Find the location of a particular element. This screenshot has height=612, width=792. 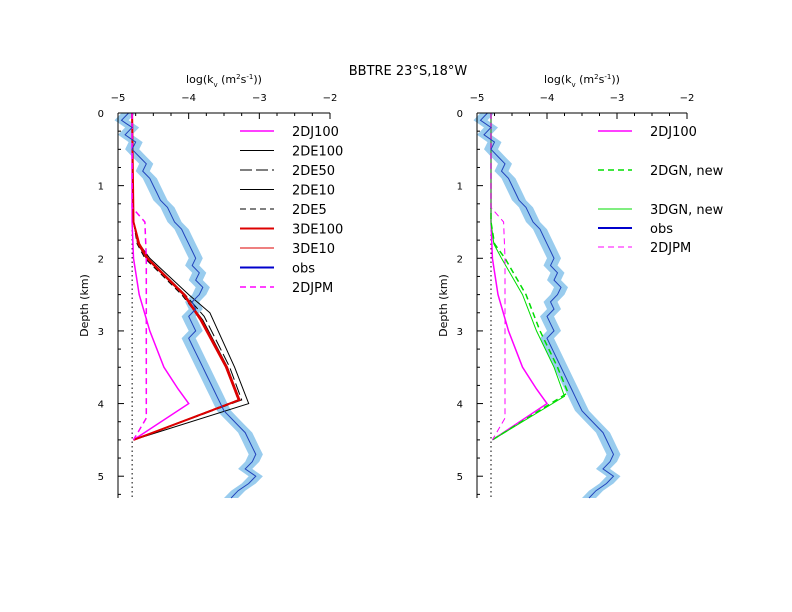

legend-label: 2DE50 is located at coordinates (313, 171).